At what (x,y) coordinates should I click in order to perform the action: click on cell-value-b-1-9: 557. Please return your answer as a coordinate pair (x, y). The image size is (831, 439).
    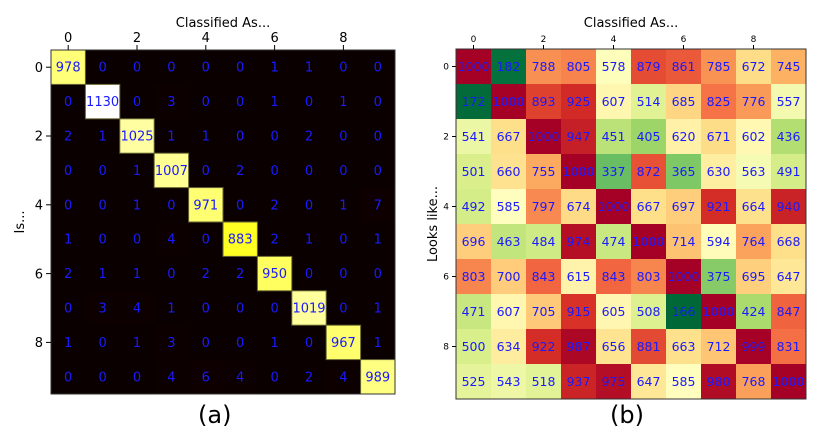
    Looking at the image, I should click on (789, 101).